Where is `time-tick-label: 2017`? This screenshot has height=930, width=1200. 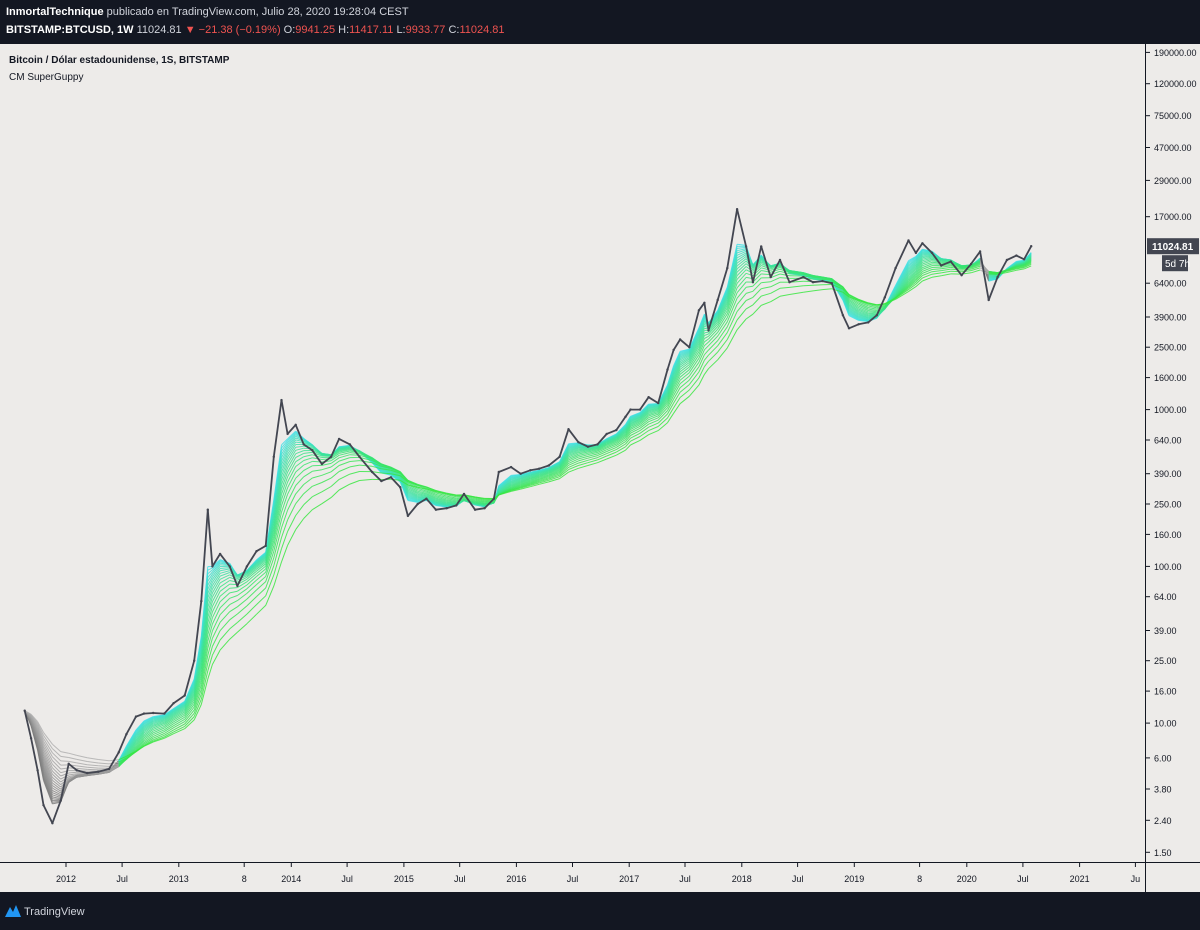 time-tick-label: 2017 is located at coordinates (629, 879).